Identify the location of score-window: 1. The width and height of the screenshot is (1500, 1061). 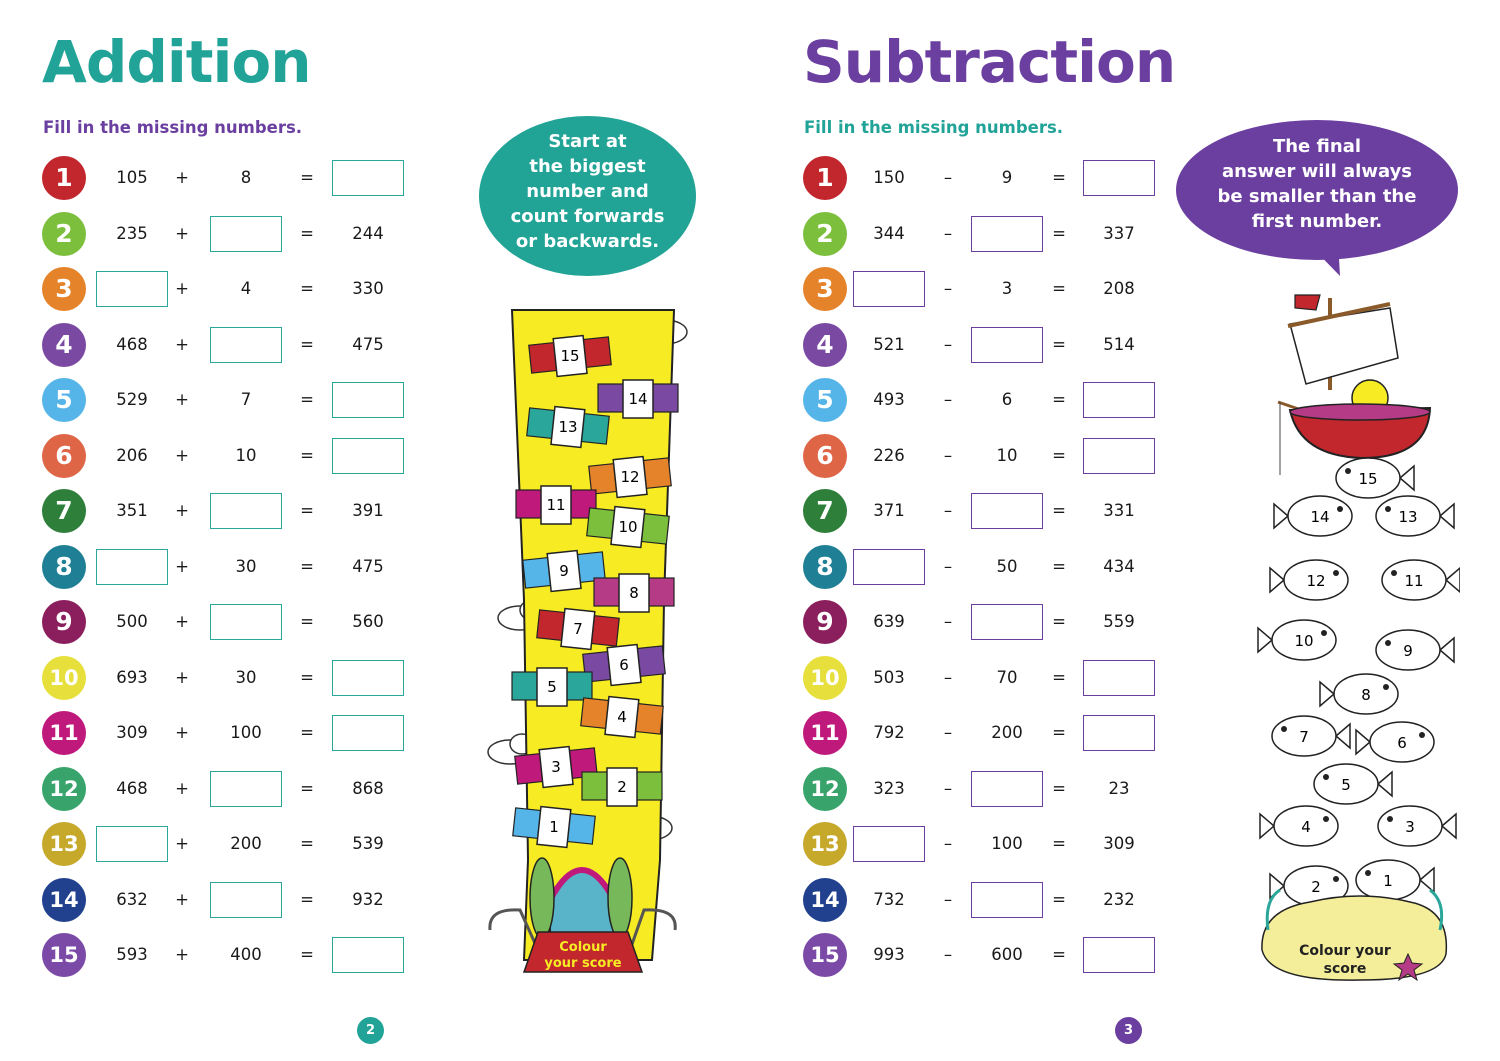
(554, 827).